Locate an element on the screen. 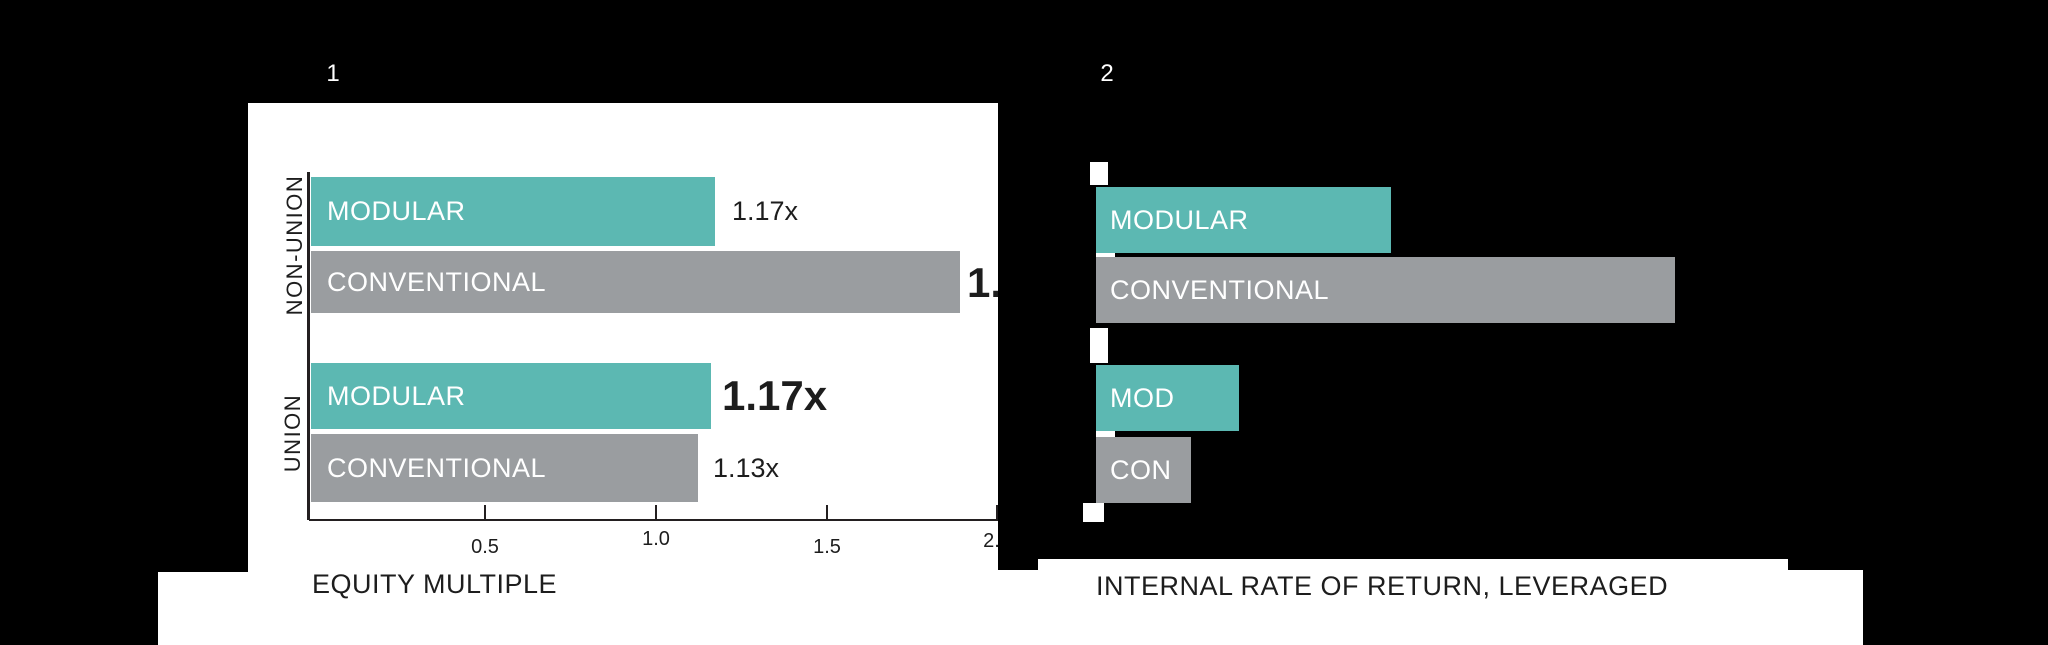 This screenshot has width=2048, height=645. figure2-marker: 2 is located at coordinates (1107, 73).